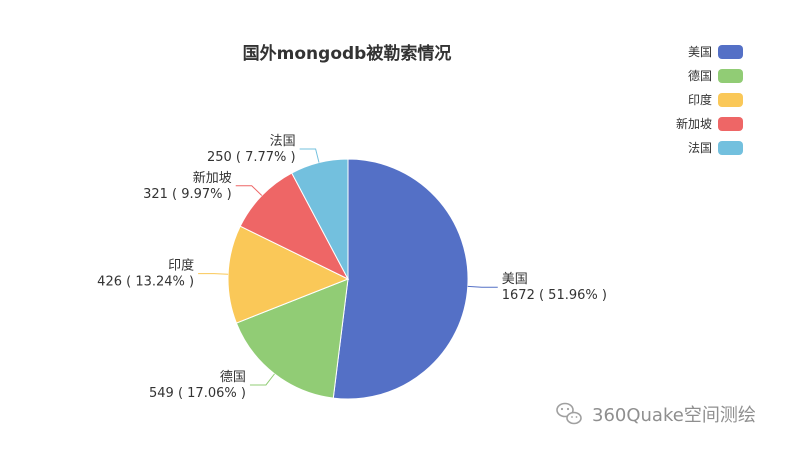 Image resolution: width=787 pixels, height=451 pixels. I want to click on slice-label-value: 321 ( 9.97% ), so click(187, 194).